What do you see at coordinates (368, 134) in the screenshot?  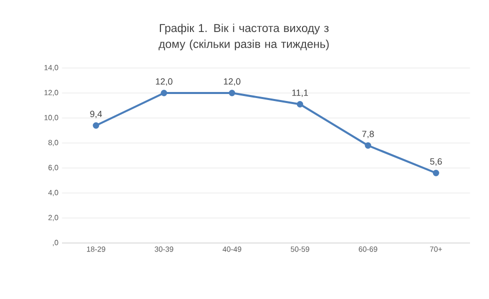 I see `data-label: 7,8` at bounding box center [368, 134].